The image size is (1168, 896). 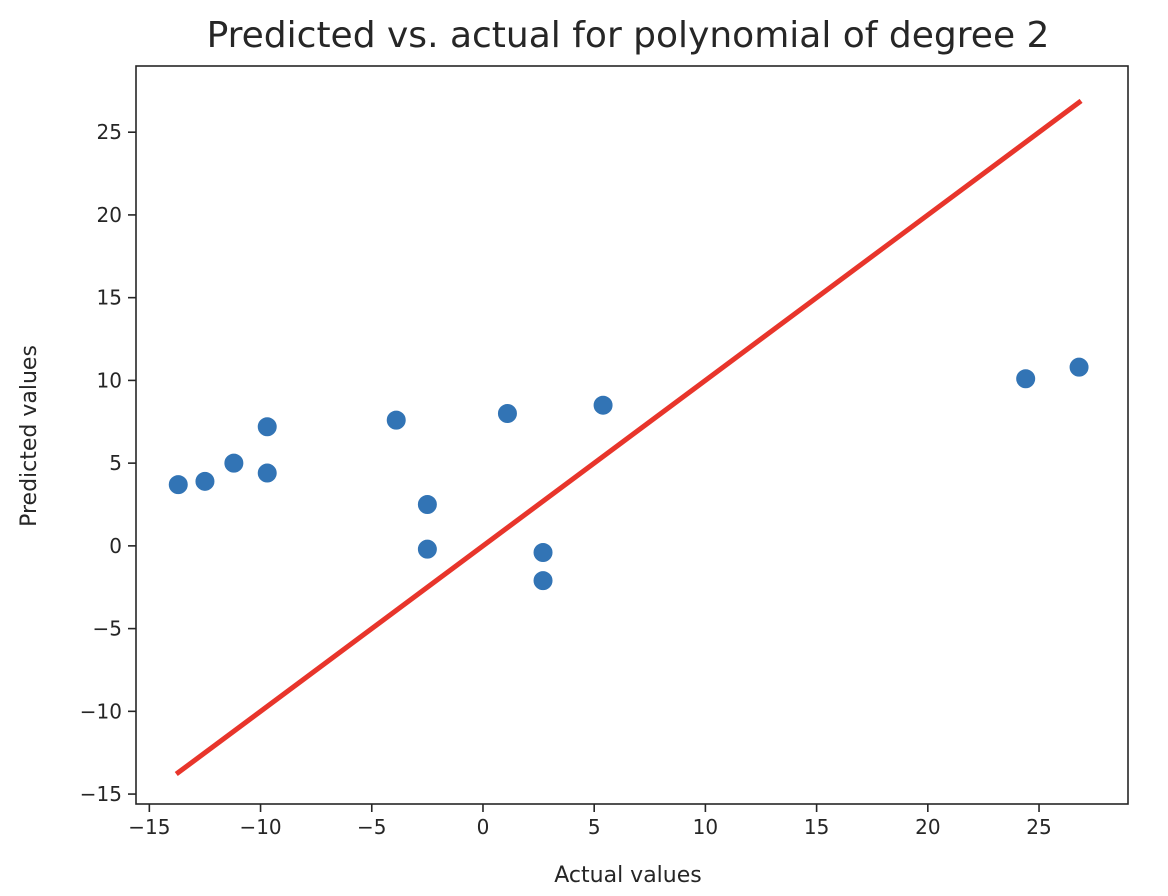 What do you see at coordinates (109, 298) in the screenshot?
I see `y-tick-label: 15` at bounding box center [109, 298].